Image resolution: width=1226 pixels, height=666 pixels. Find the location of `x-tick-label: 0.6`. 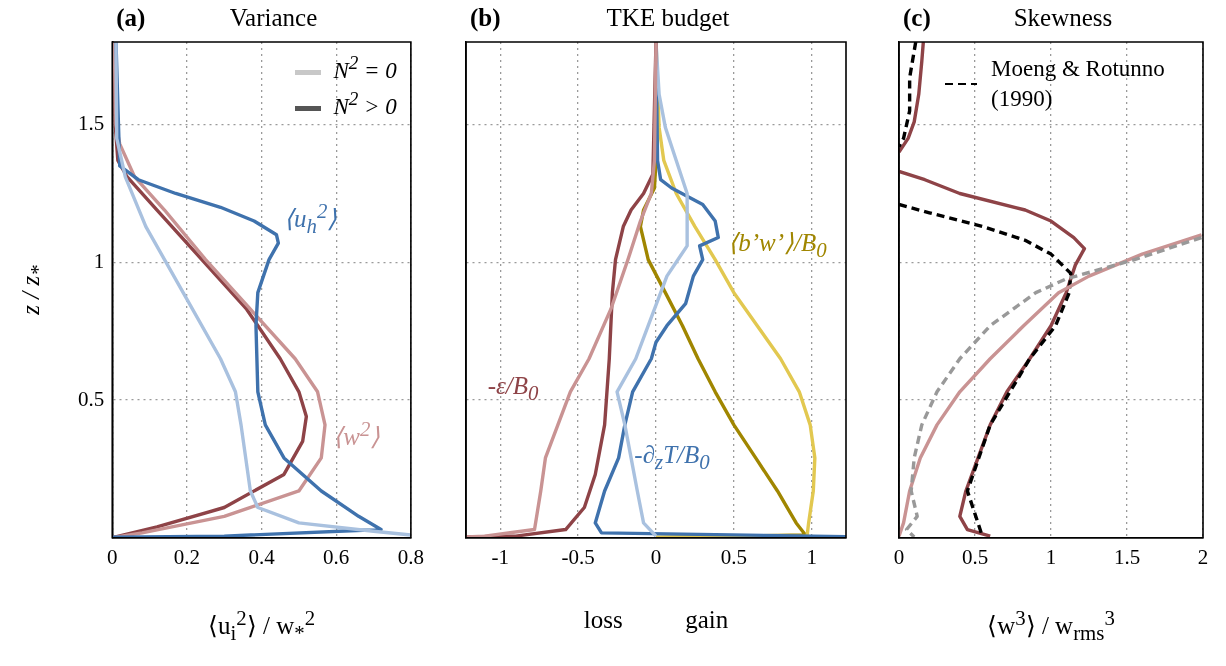

x-tick-label: 0.6 is located at coordinates (336, 556).